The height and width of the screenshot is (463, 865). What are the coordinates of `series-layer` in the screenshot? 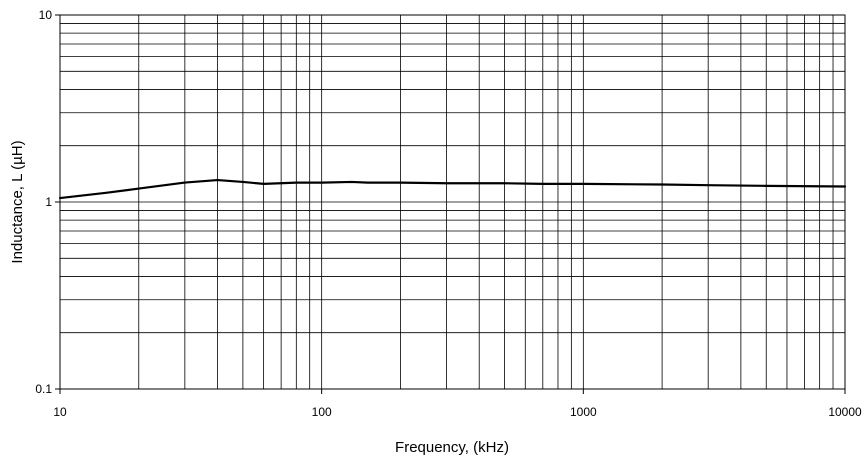 It's located at (452, 189).